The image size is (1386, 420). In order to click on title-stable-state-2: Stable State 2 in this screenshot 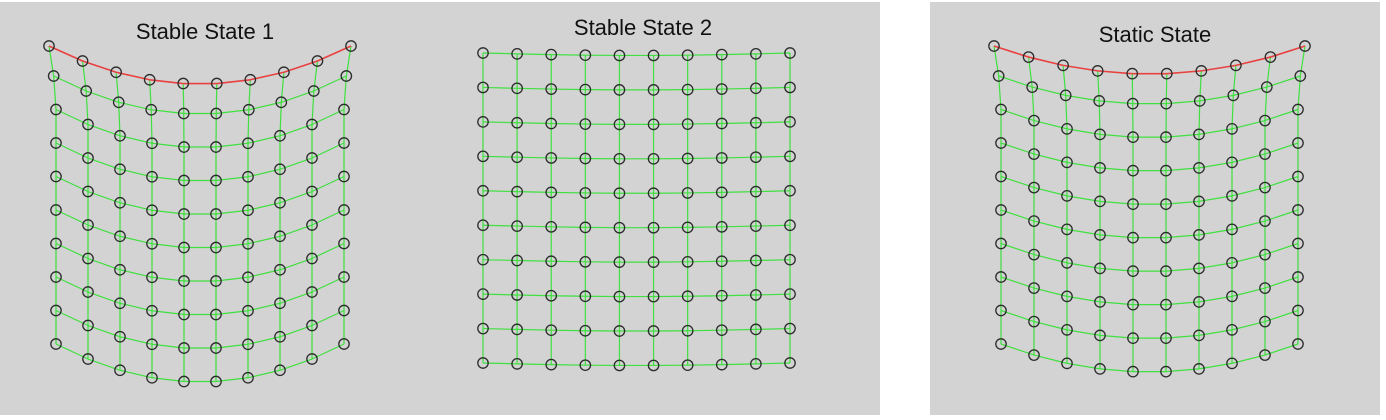, I will do `click(643, 27)`.